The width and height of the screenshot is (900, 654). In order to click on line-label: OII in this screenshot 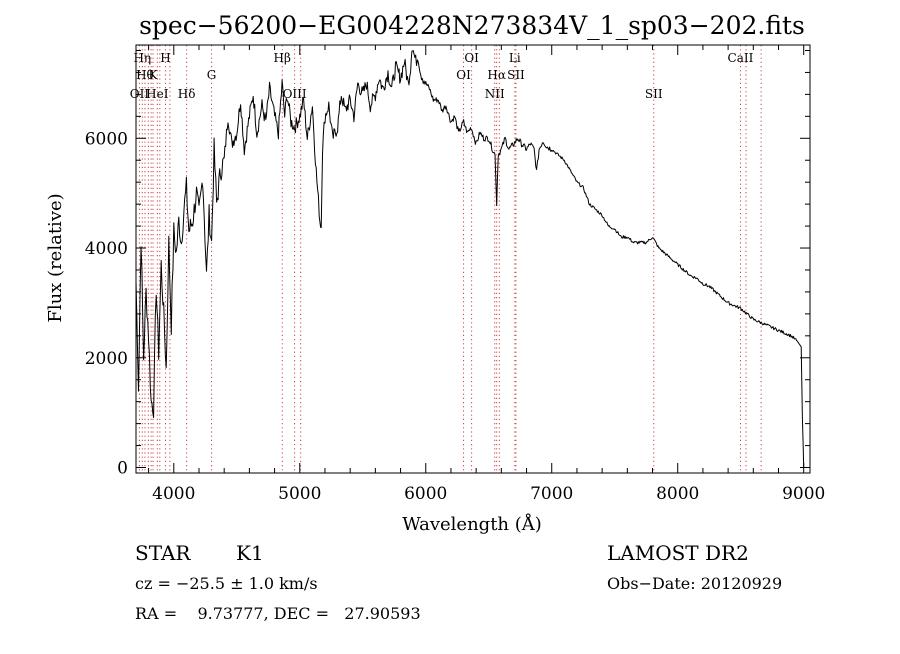, I will do `click(140, 94)`.